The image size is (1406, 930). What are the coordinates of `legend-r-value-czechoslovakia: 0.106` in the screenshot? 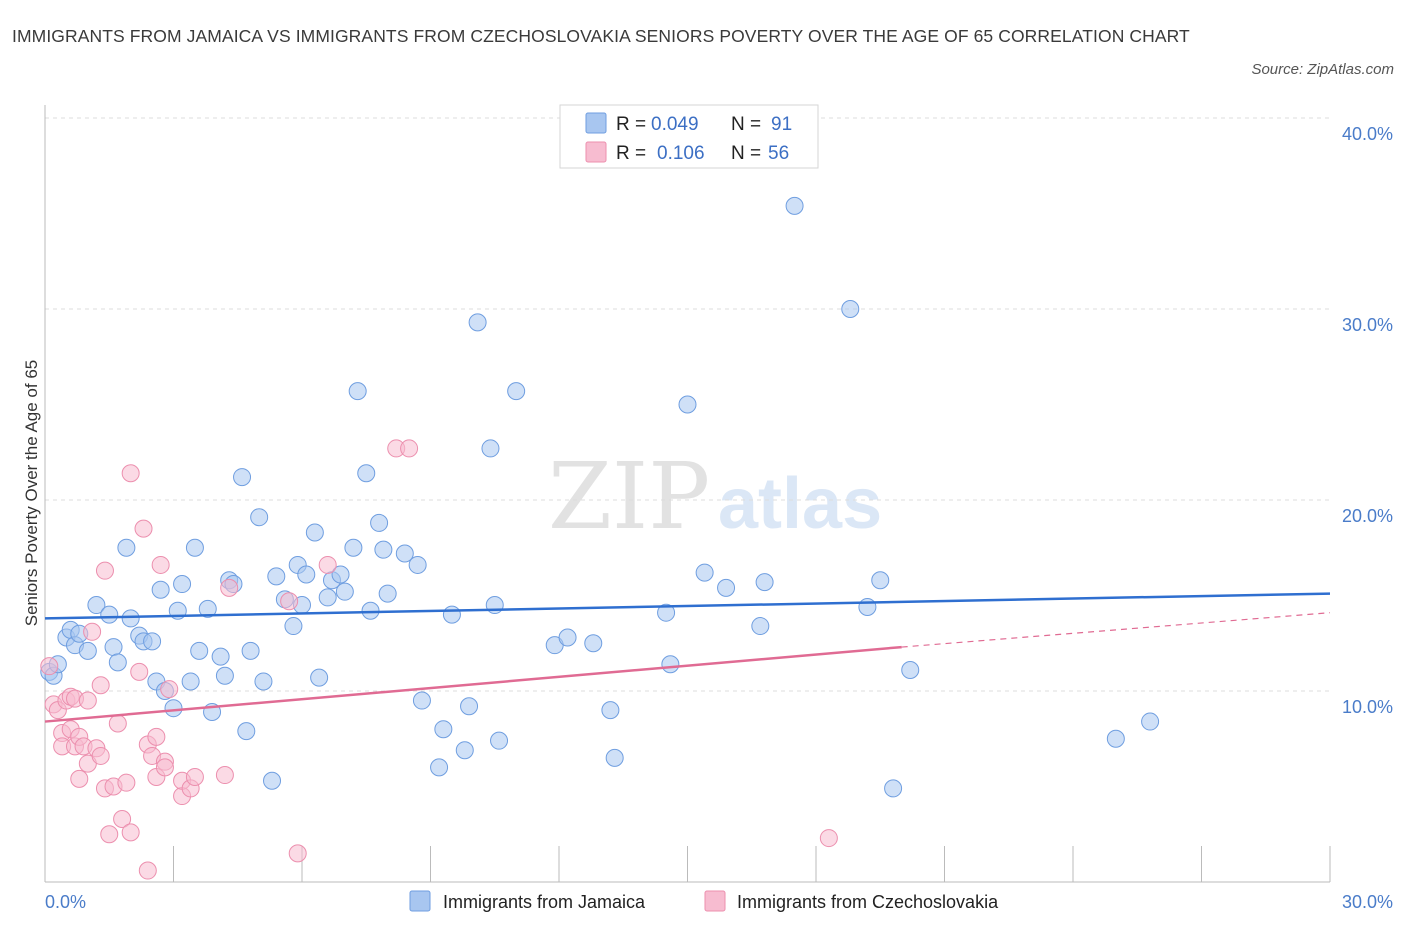 It's located at (681, 153).